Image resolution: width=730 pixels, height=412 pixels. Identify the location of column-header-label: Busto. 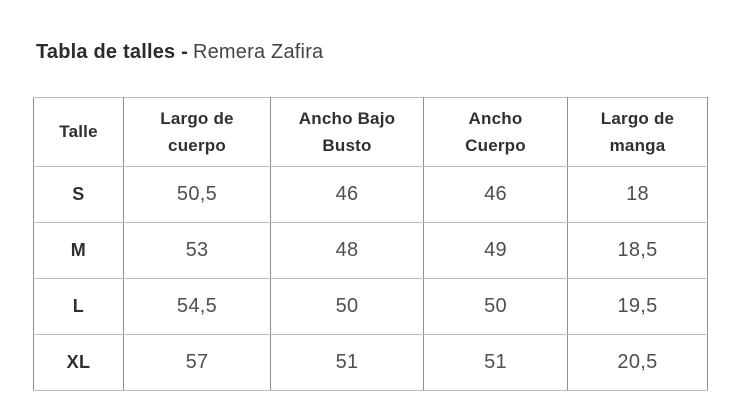
(347, 145).